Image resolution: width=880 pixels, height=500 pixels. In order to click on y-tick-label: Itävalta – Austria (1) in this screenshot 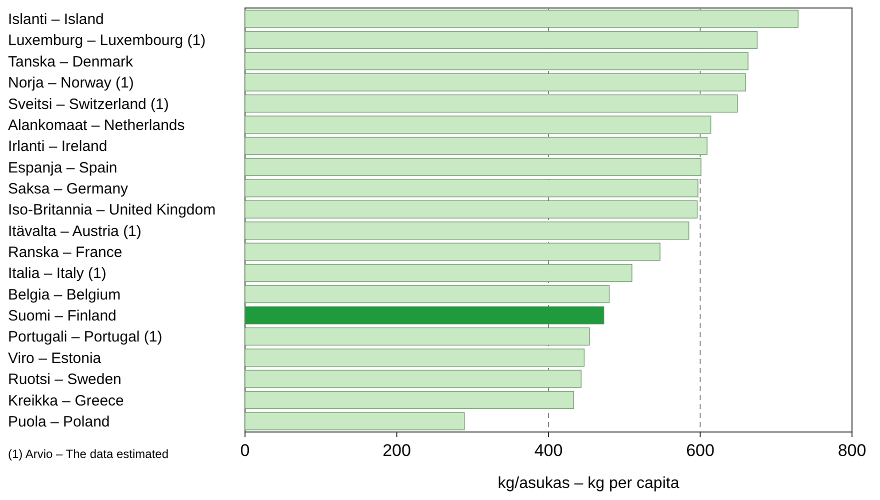, I will do `click(75, 231)`.